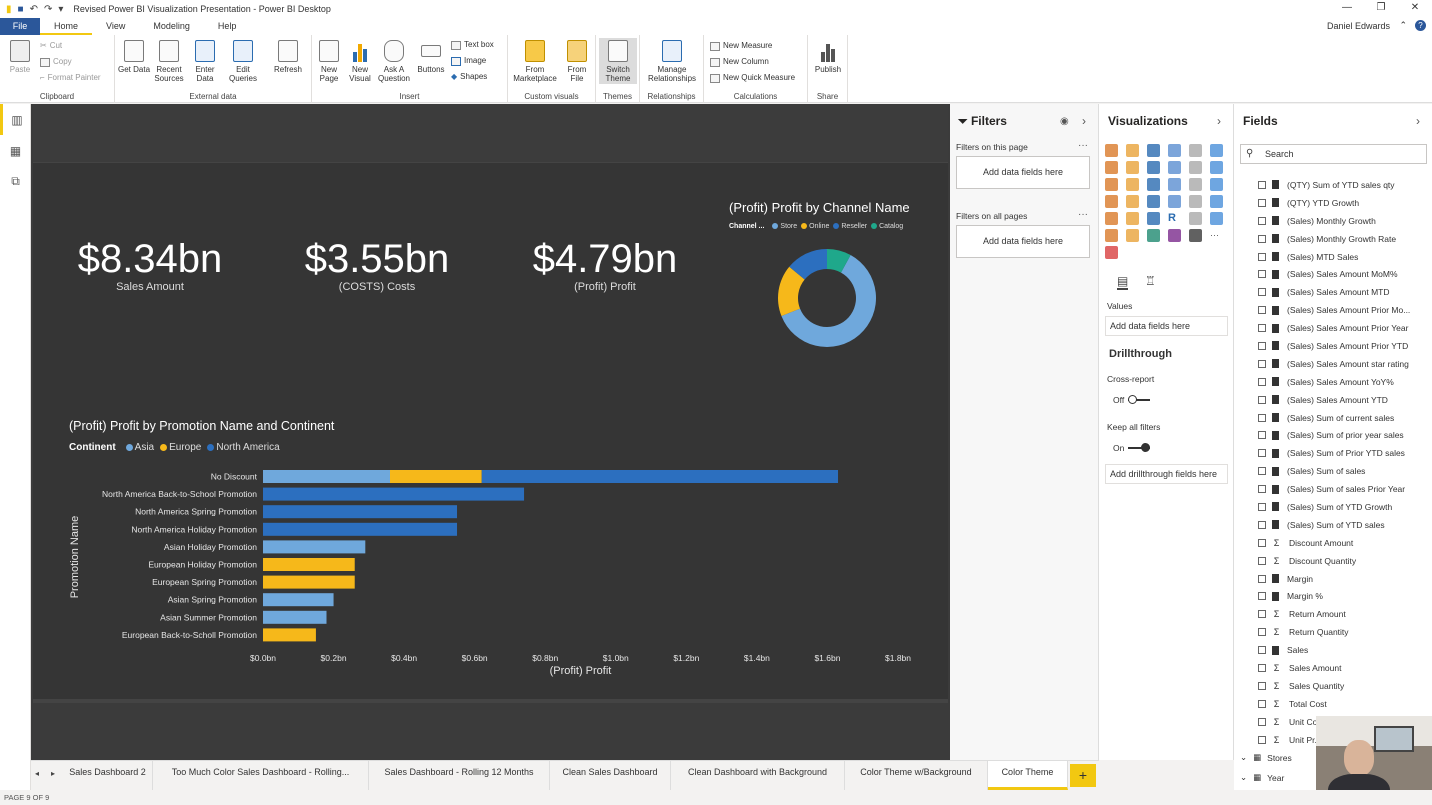 Image resolution: width=1432 pixels, height=805 pixels. What do you see at coordinates (1381, 7) in the screenshot?
I see `restore-icon: ❐` at bounding box center [1381, 7].